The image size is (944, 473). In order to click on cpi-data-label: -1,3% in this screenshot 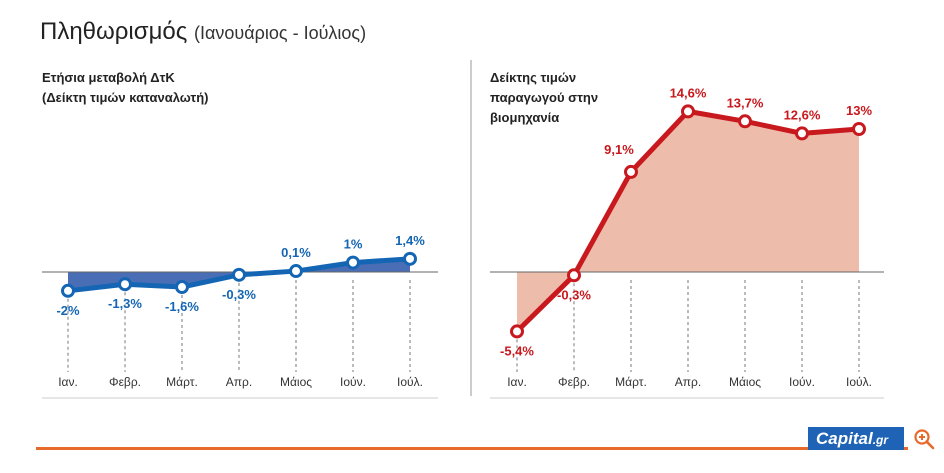, I will do `click(125, 303)`.